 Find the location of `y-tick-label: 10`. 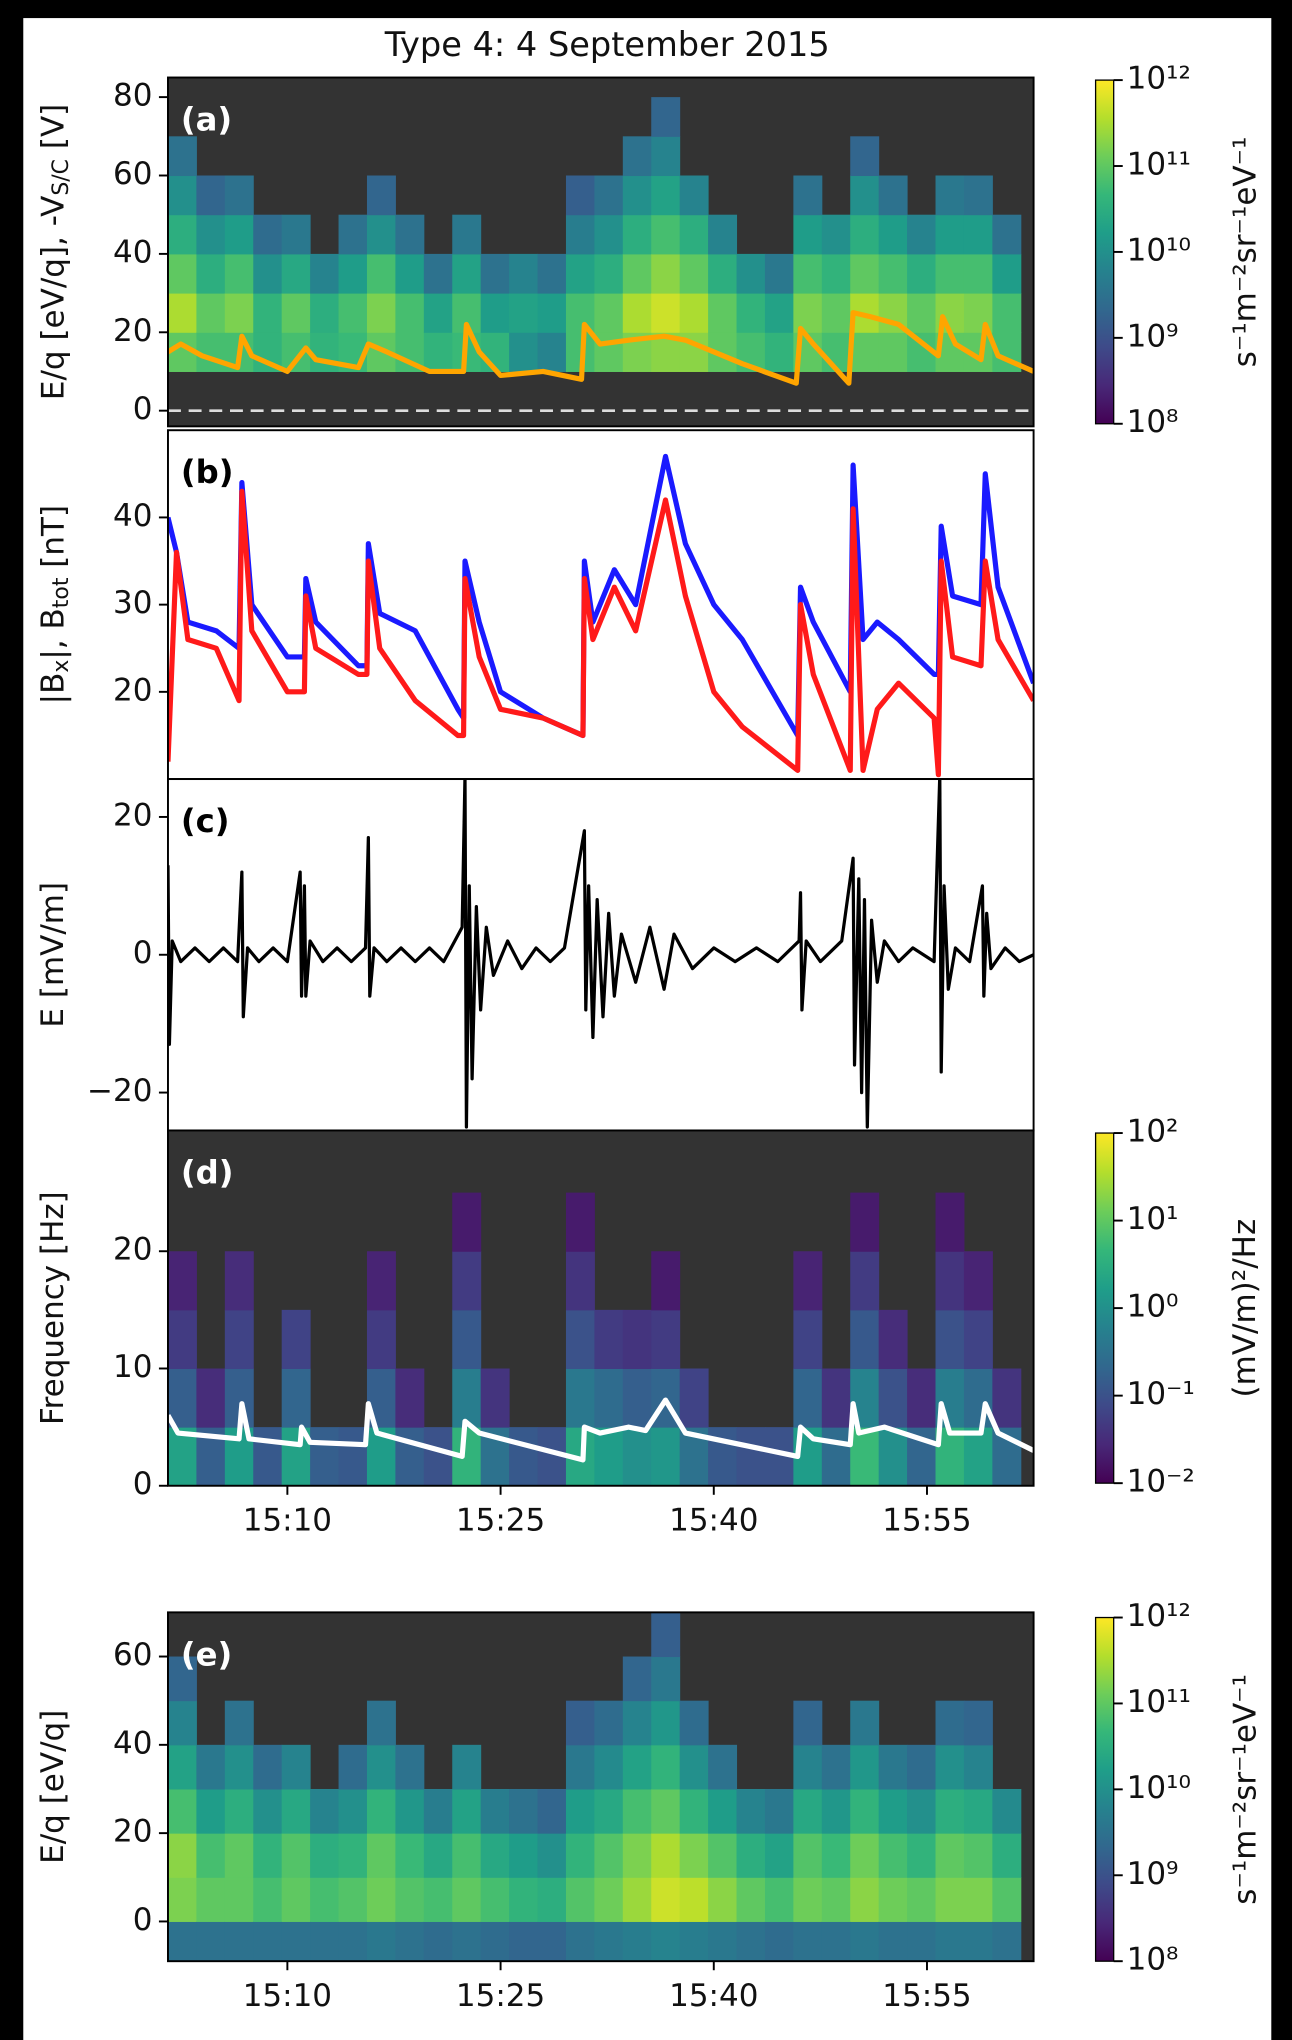

y-tick-label: 10 is located at coordinates (132, 1367).